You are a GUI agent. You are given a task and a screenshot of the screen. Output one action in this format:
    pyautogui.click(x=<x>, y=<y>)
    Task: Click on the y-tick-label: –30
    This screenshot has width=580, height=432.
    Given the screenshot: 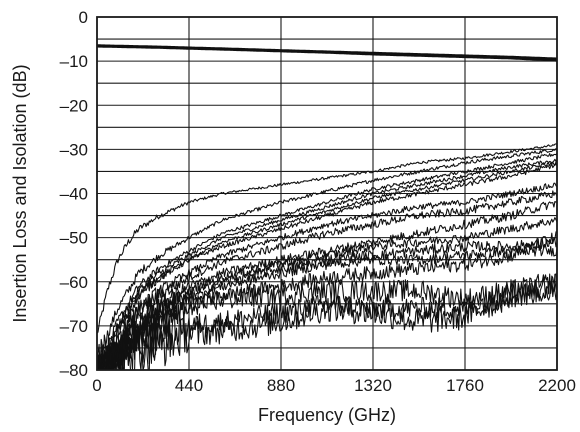 What is the action you would take?
    pyautogui.click(x=74, y=149)
    